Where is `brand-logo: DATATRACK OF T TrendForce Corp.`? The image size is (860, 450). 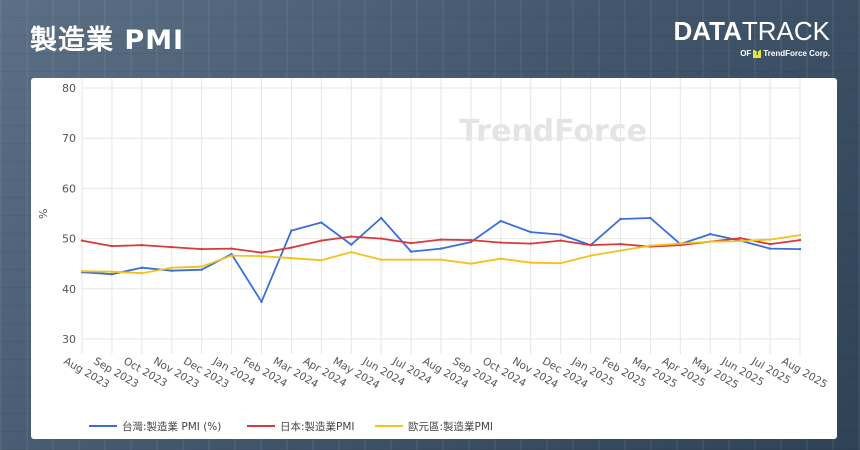
brand-logo: DATATRACK OF T TrendForce Corp. is located at coordinates (752, 37).